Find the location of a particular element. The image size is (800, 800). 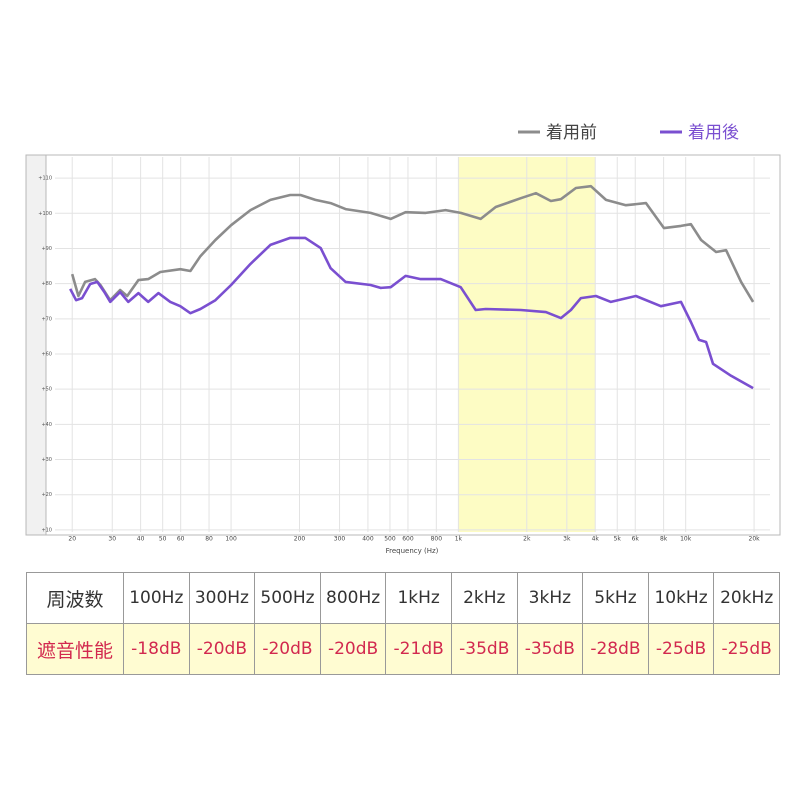

table-cell: 100Hz is located at coordinates (156, 598).